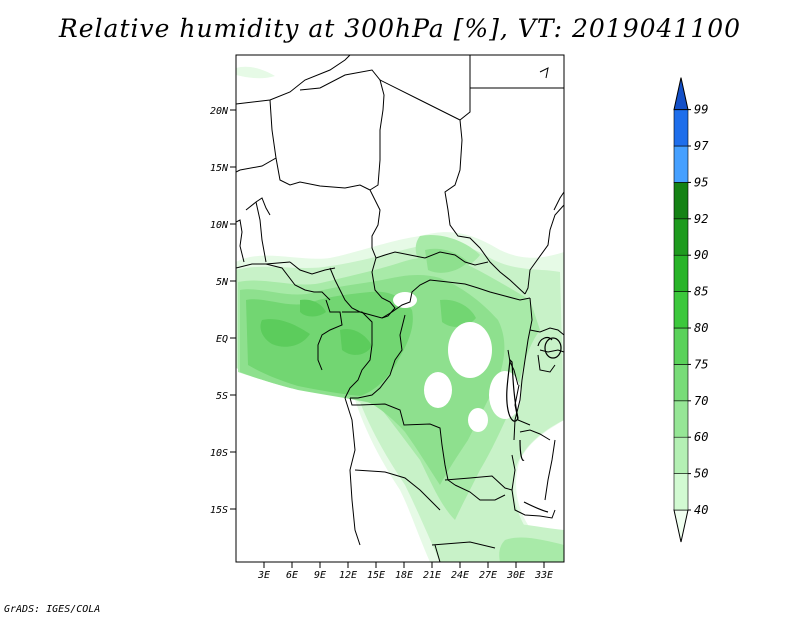 Image resolution: width=800 pixels, height=618 pixels. What do you see at coordinates (534, 424) in the screenshot?
I see `lakes` at bounding box center [534, 424].